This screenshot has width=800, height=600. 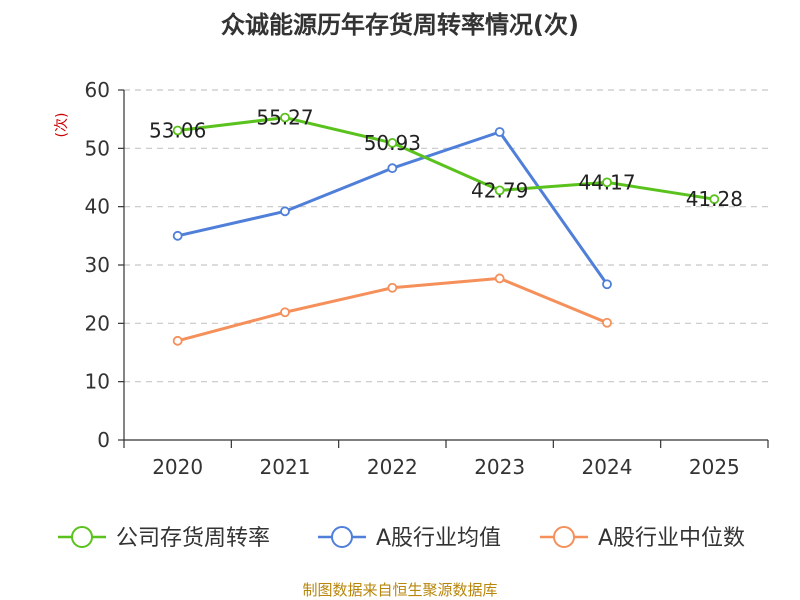 I want to click on data-labels: 53.06 55.27 50.93 42.79 44.17 41.28, so click(x=446, y=159).